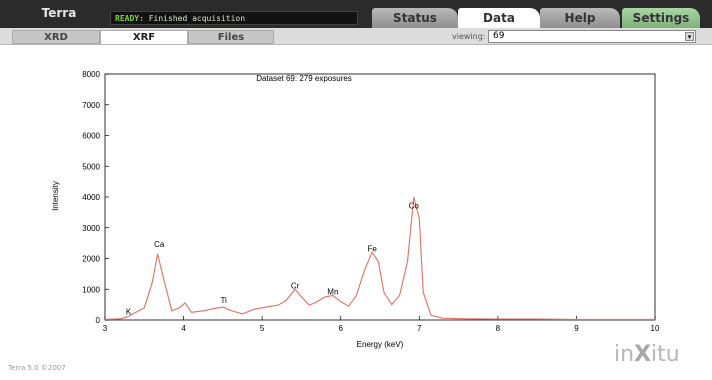  Describe the element at coordinates (197, 18) in the screenshot. I see `status-message: Finished acquisition` at that location.